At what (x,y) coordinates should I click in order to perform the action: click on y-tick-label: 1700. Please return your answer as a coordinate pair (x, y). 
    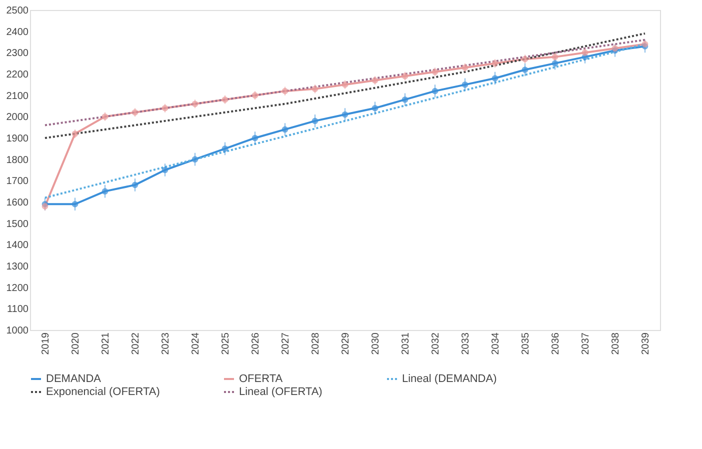
    Looking at the image, I should click on (17, 182).